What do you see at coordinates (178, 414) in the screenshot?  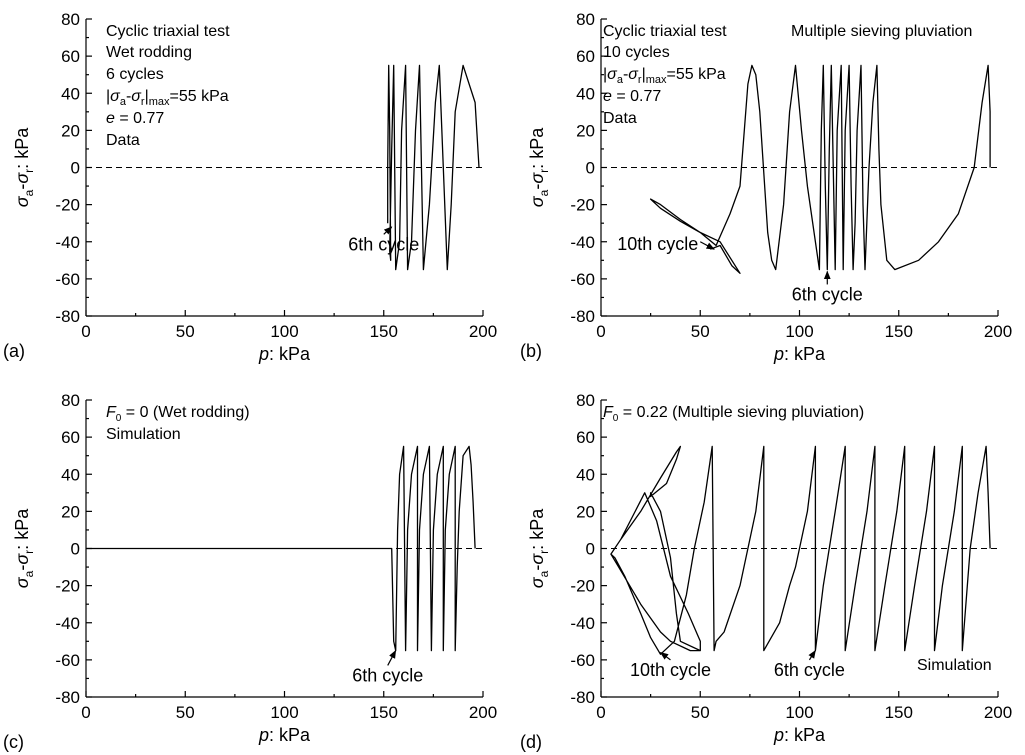 I see `parameter-label: F0 = 0 (Wet rodding)` at bounding box center [178, 414].